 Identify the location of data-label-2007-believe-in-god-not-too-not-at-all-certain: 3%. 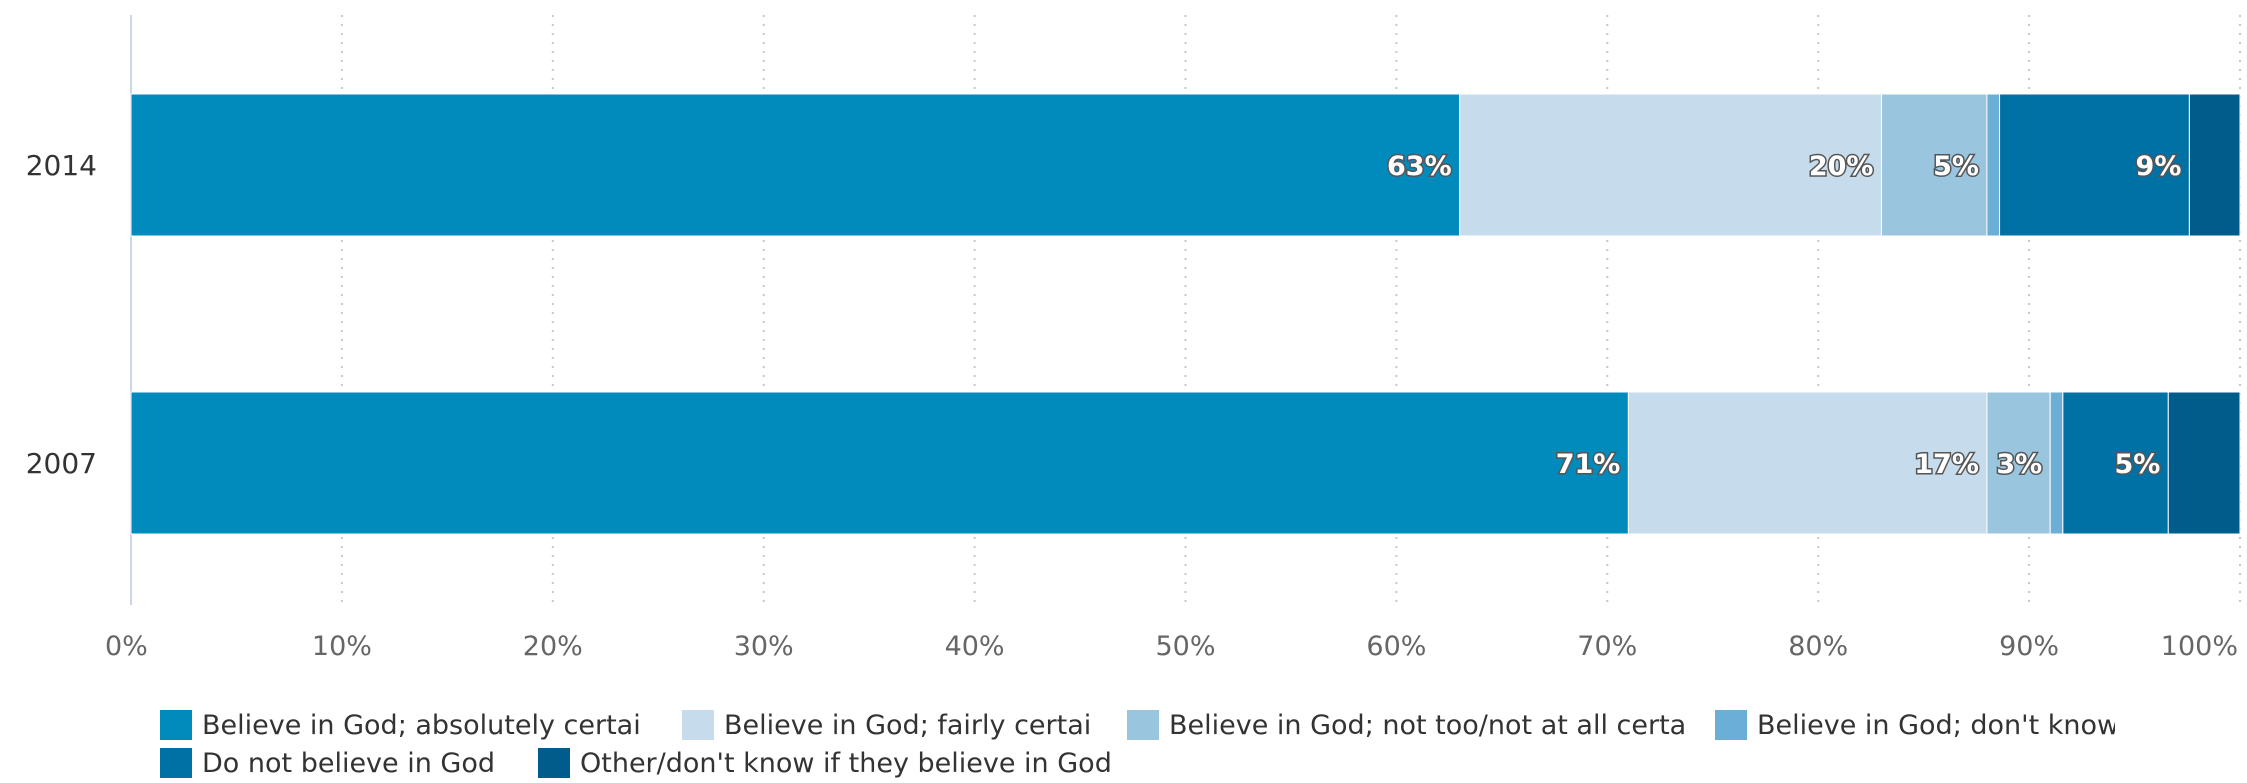
(2019, 464).